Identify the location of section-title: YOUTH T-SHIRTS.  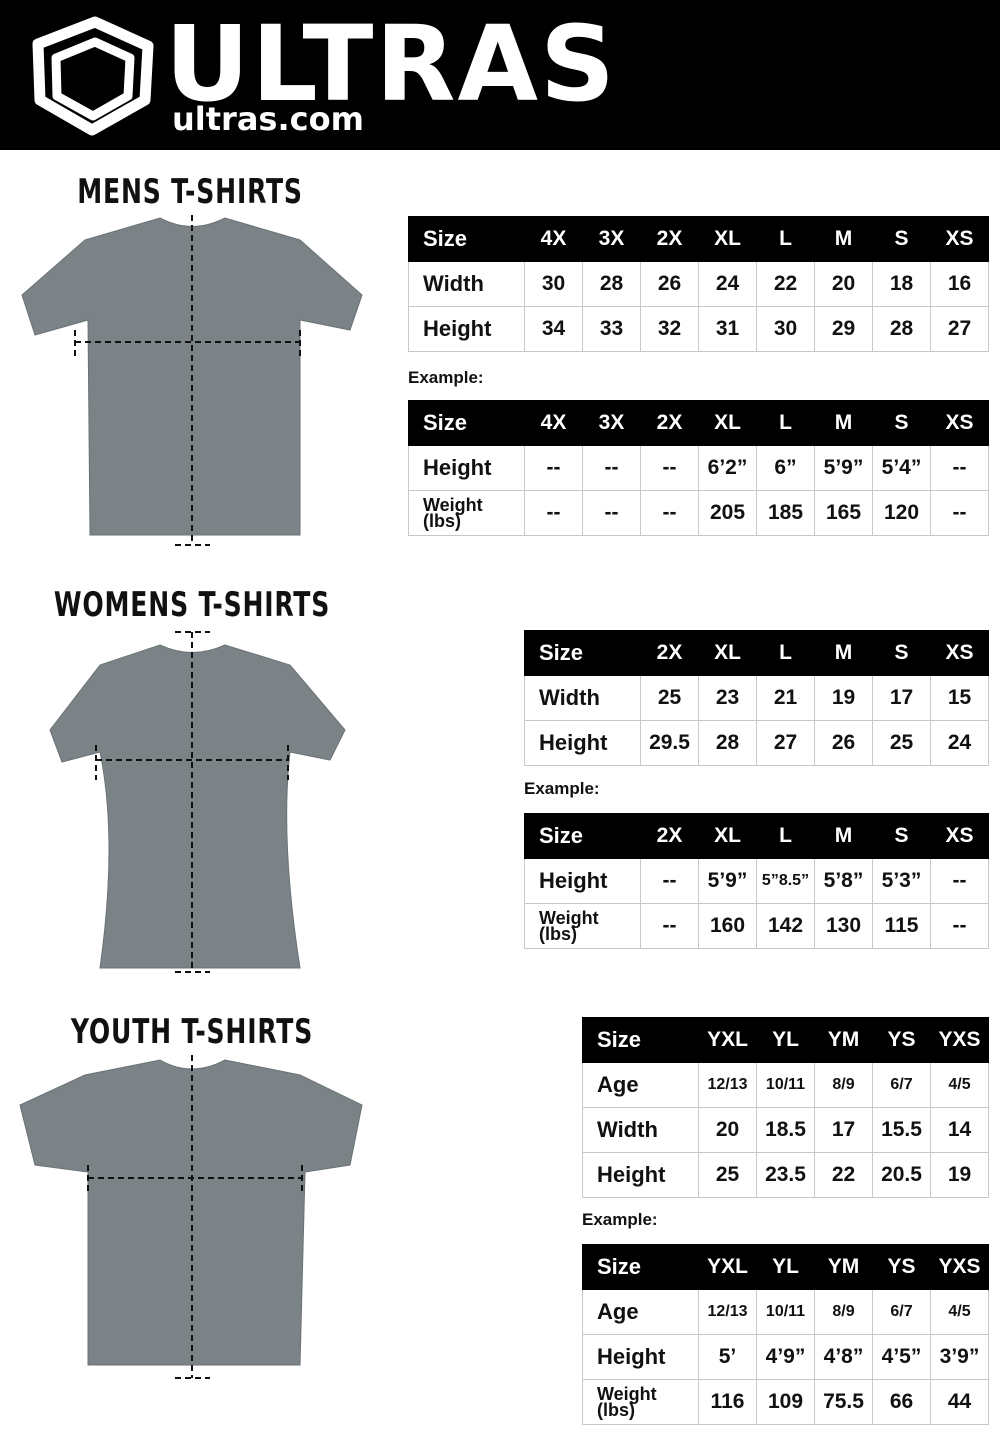
(192, 1032).